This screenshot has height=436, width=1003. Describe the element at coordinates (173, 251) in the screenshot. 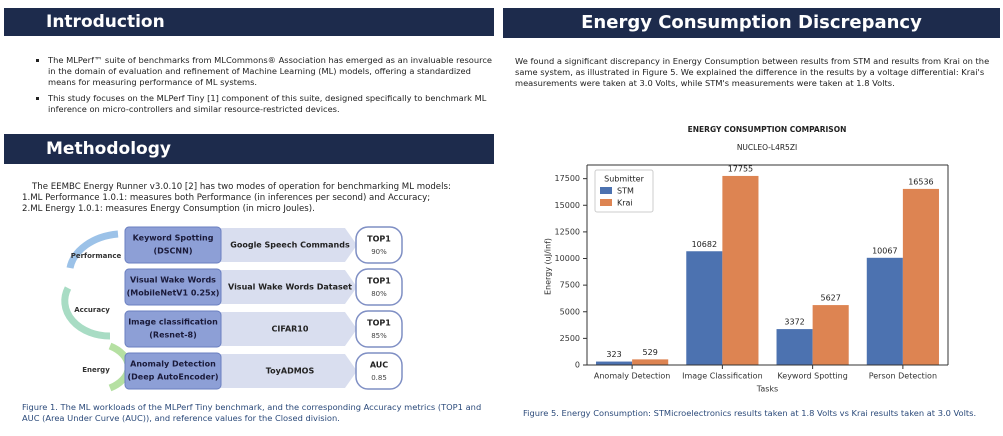

I see `model-detail: (DSCNN)` at that location.